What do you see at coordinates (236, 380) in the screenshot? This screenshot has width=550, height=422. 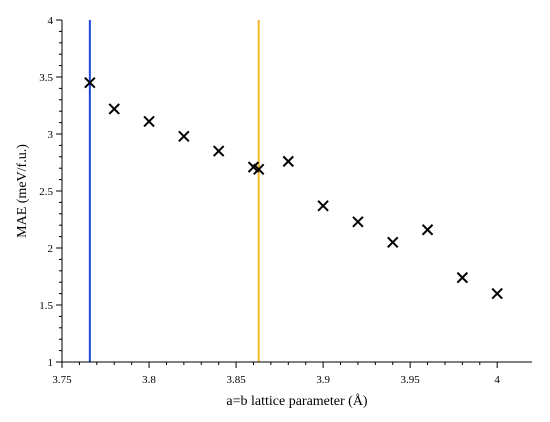 I see `x-tick-label: 3.85` at bounding box center [236, 380].